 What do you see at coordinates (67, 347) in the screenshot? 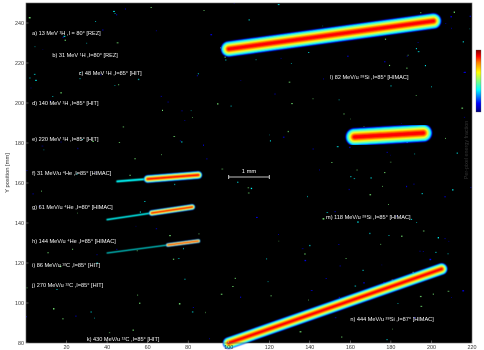
I see `x-tick-label: 20` at bounding box center [67, 347].